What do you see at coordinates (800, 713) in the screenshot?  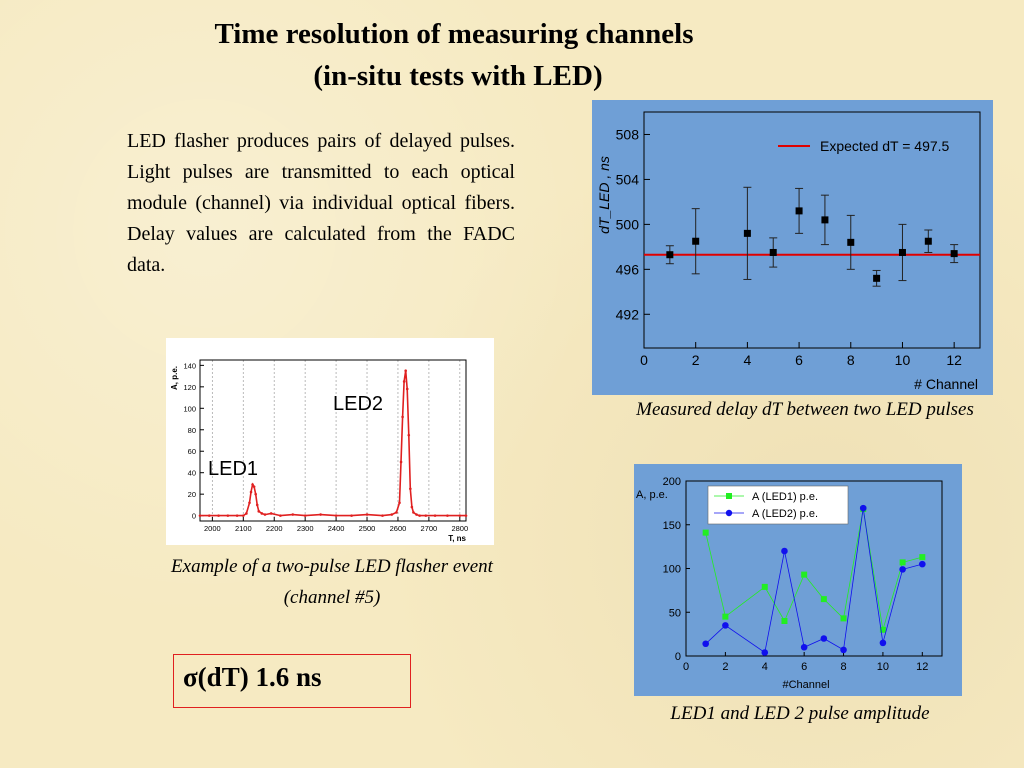 I see `amplitude-chart-caption: LED1 and LED 2 pulse amplitude` at bounding box center [800, 713].